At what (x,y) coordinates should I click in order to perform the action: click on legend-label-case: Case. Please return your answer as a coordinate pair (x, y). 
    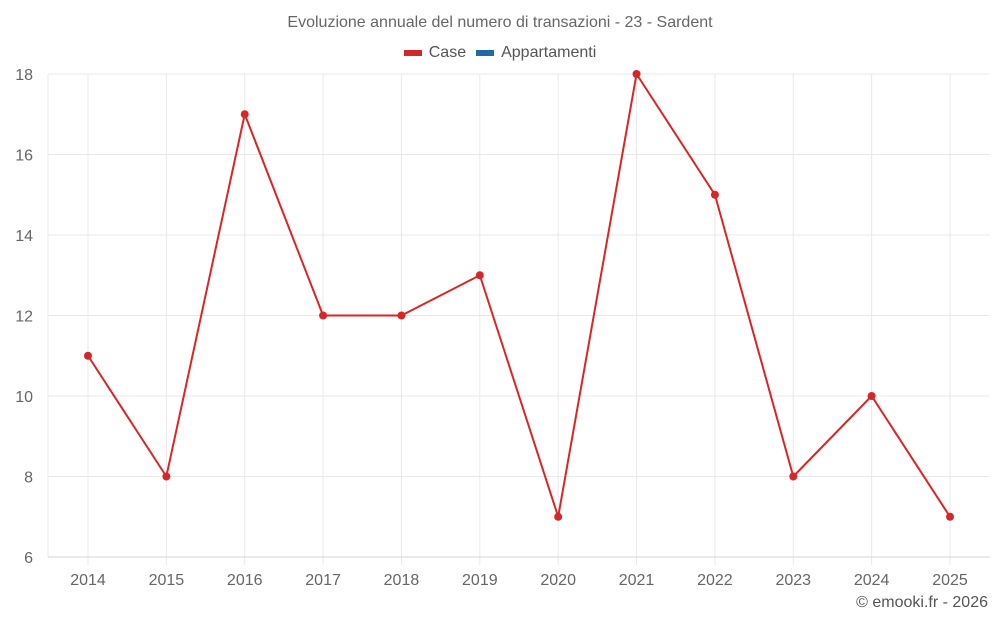
    Looking at the image, I should click on (447, 52).